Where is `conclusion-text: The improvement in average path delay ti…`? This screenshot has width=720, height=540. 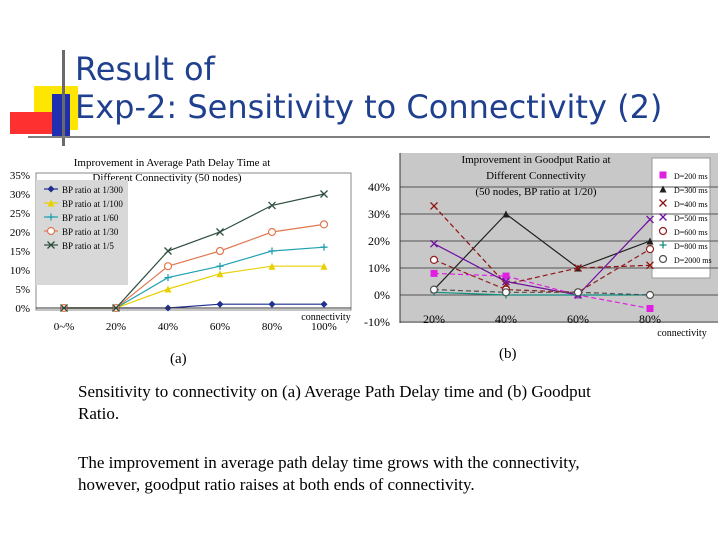
conclusion-text: The improvement in average path delay ti… is located at coordinates (329, 473).